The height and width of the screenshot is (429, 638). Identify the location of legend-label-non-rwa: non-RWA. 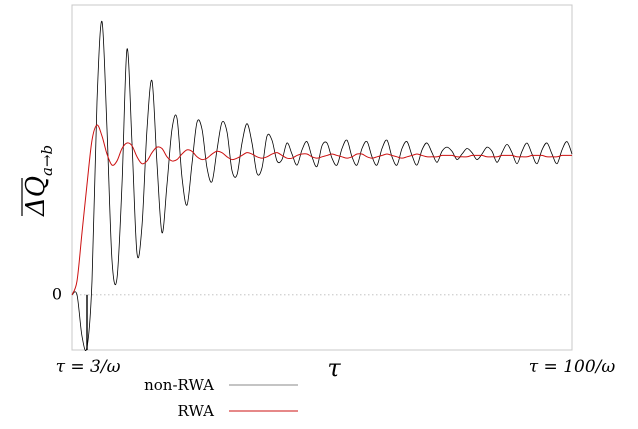
(179, 385).